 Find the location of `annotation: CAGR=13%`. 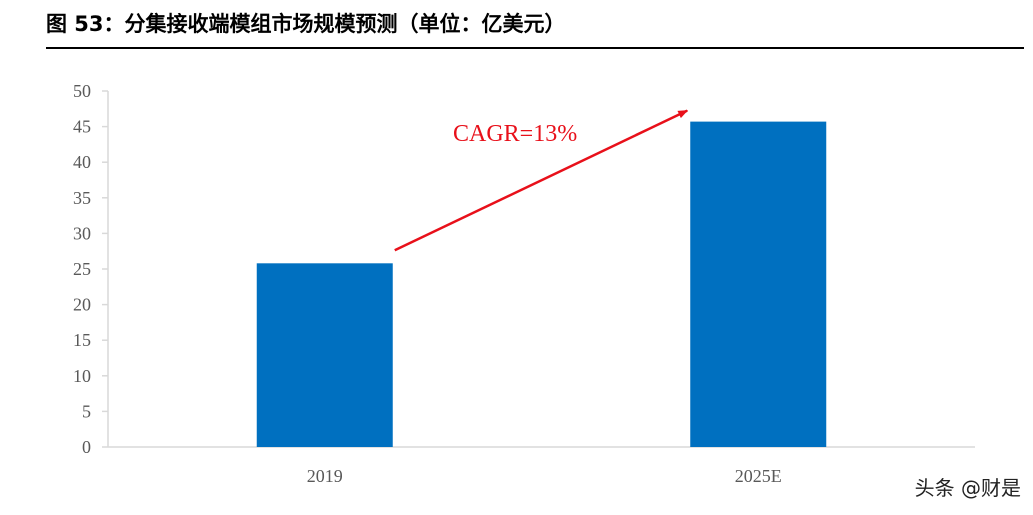

annotation: CAGR=13% is located at coordinates (541, 180).